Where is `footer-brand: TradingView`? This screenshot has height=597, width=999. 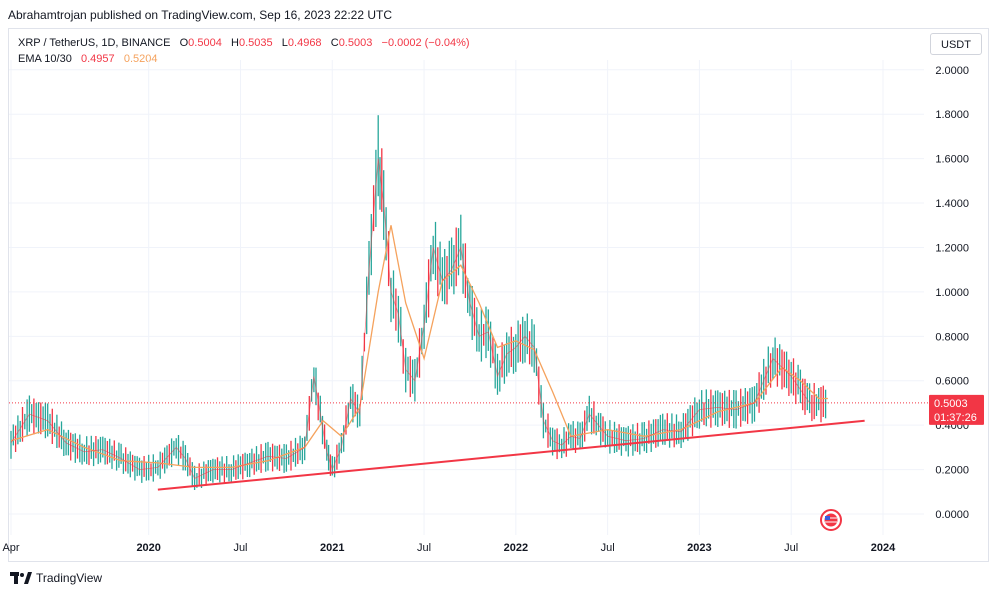 footer-brand: TradingView is located at coordinates (69, 578).